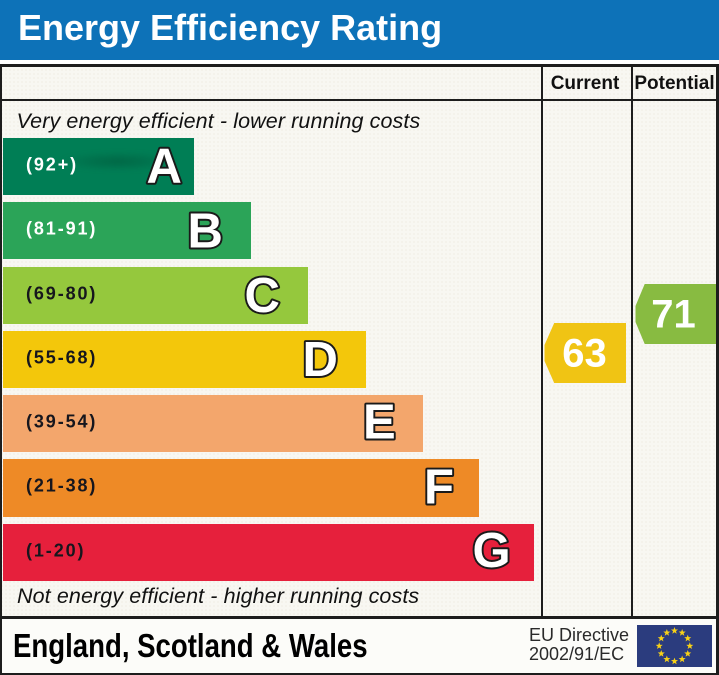 This screenshot has width=719, height=675. What do you see at coordinates (379, 423) in the screenshot?
I see `svg-text: E` at bounding box center [379, 423].